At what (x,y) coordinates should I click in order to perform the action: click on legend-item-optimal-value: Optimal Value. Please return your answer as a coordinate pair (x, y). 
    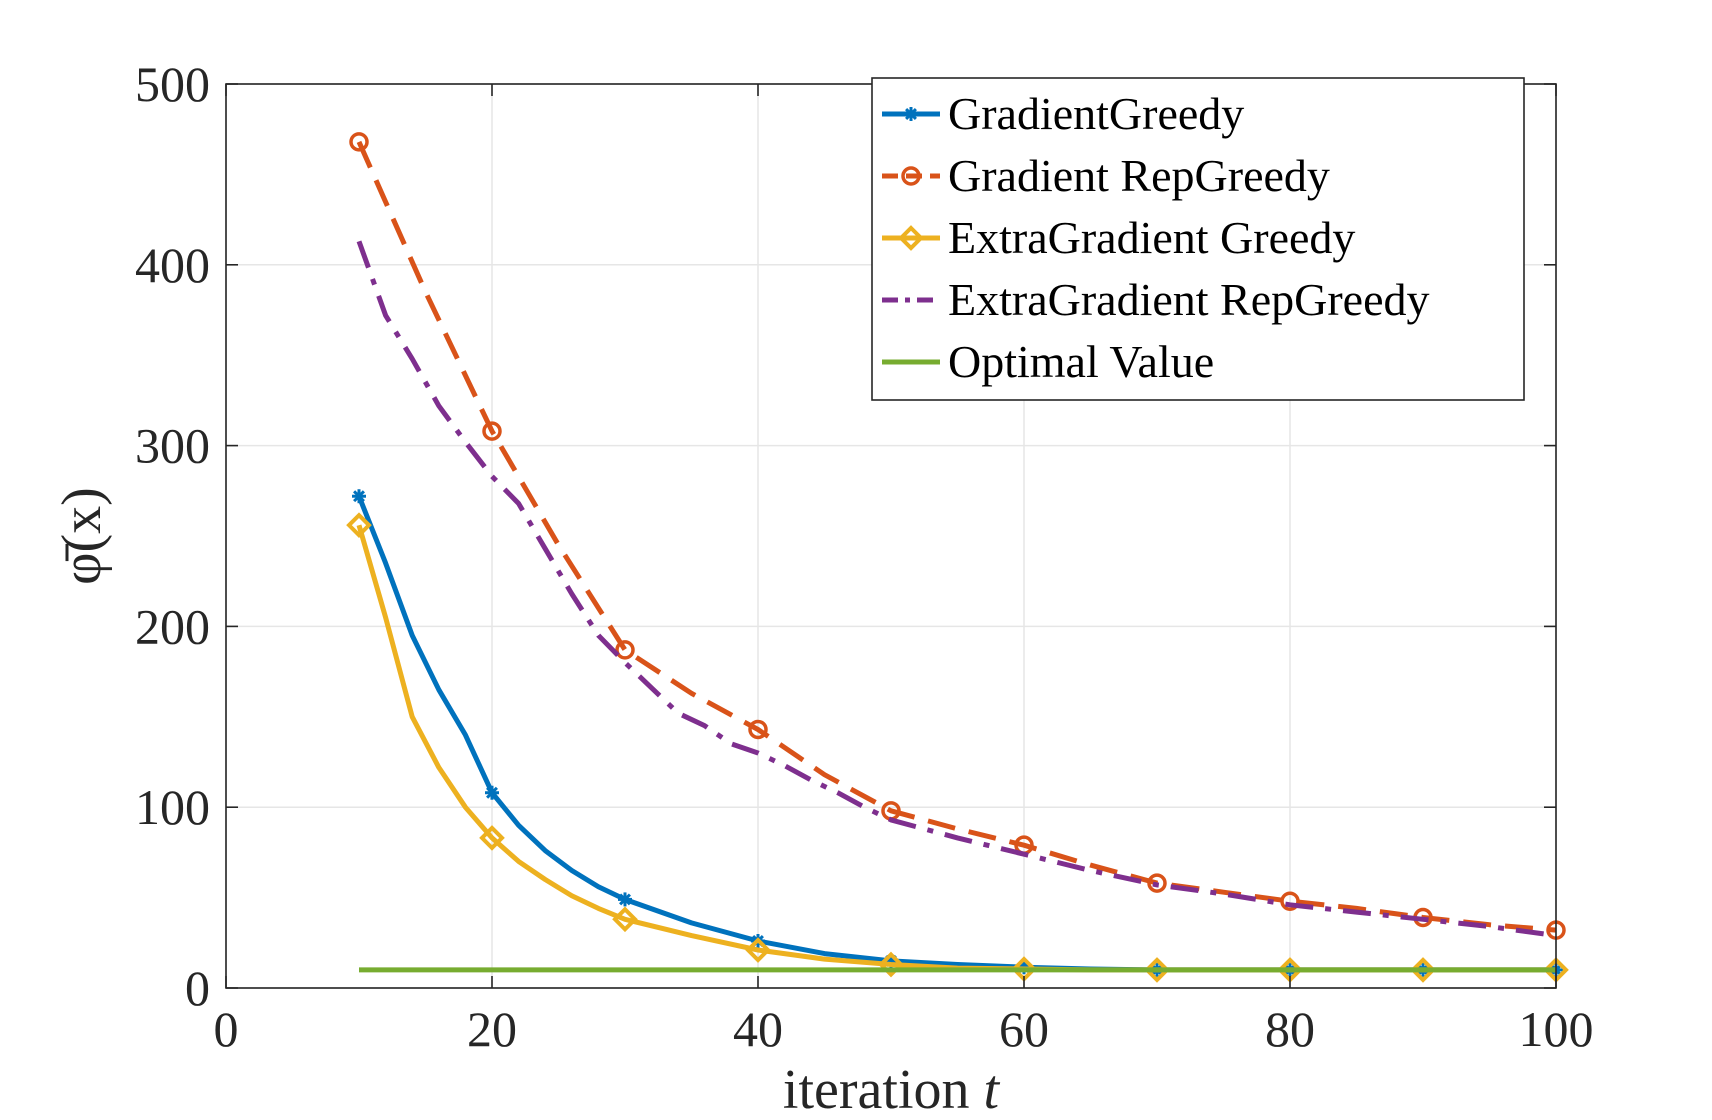
    Looking at the image, I should click on (1048, 361).